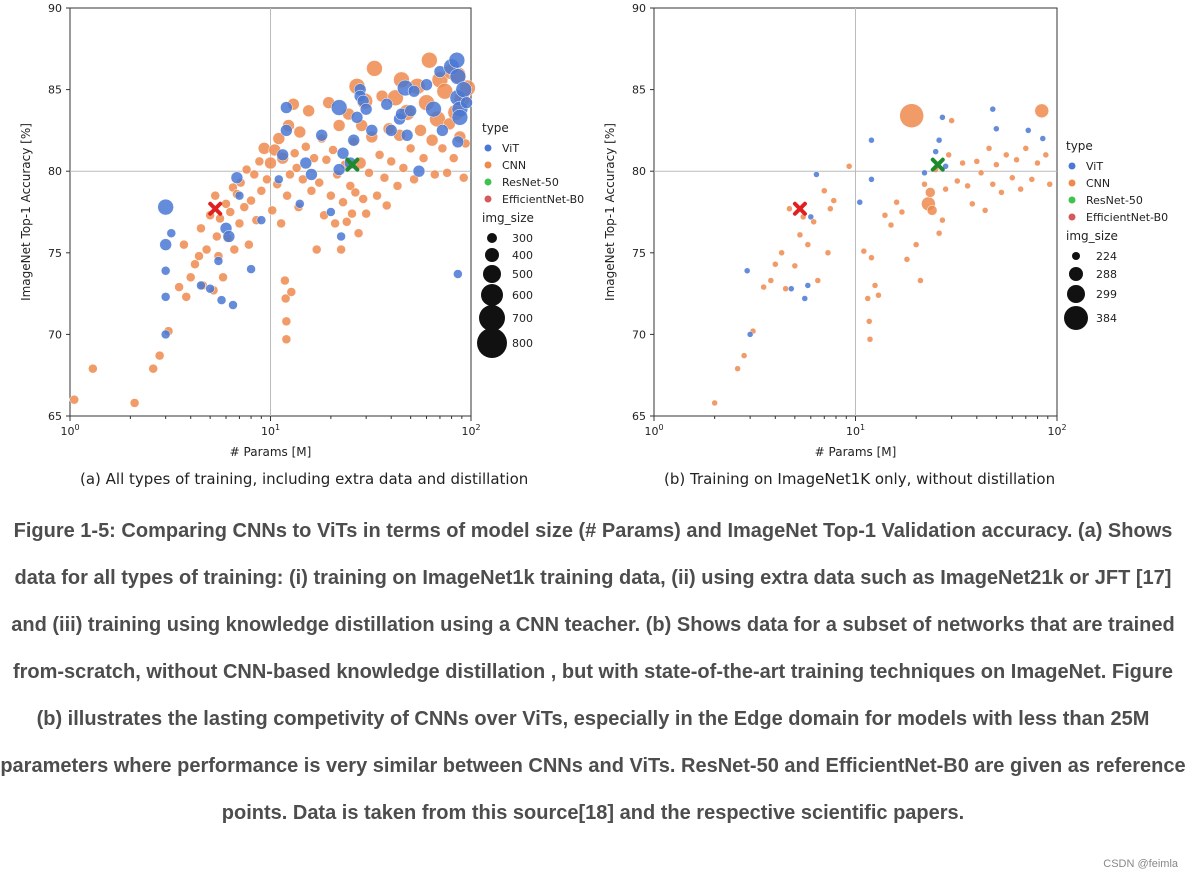 Image resolution: width=1186 pixels, height=876 pixels. Describe the element at coordinates (653, 430) in the screenshot. I see `x-tick-label: 100` at that location.